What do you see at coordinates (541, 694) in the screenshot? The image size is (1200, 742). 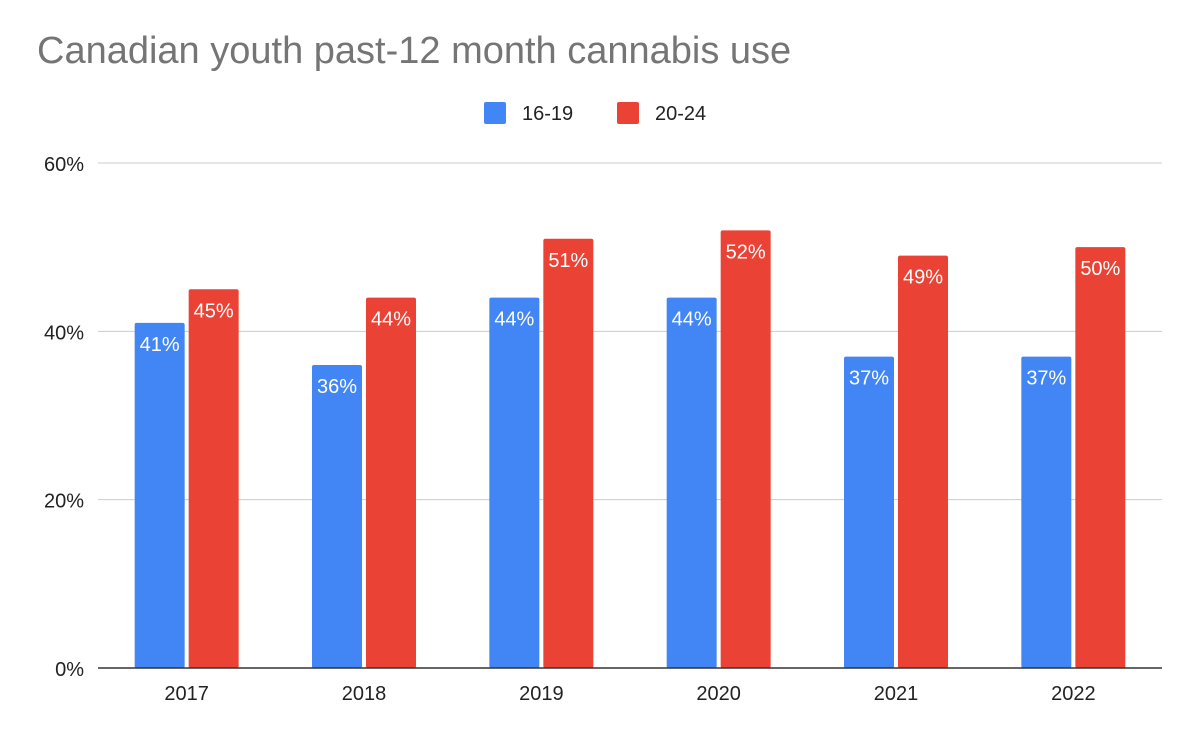 I see `x-tick-label: 2019` at bounding box center [541, 694].